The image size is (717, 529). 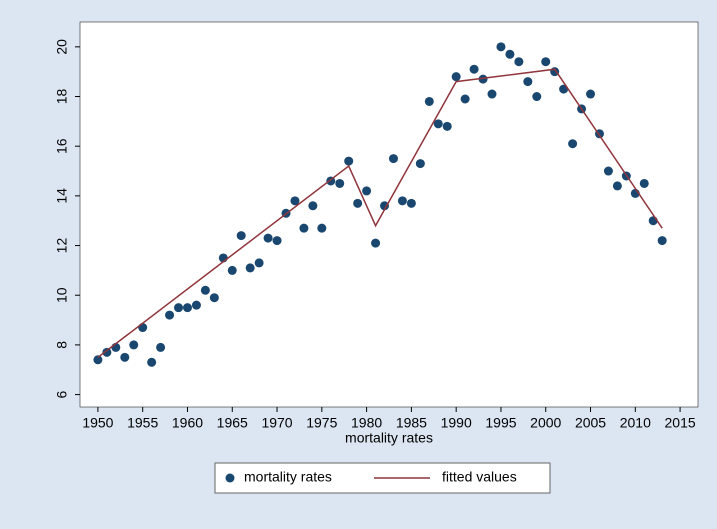 I want to click on y-tick-label: 16, so click(x=62, y=146).